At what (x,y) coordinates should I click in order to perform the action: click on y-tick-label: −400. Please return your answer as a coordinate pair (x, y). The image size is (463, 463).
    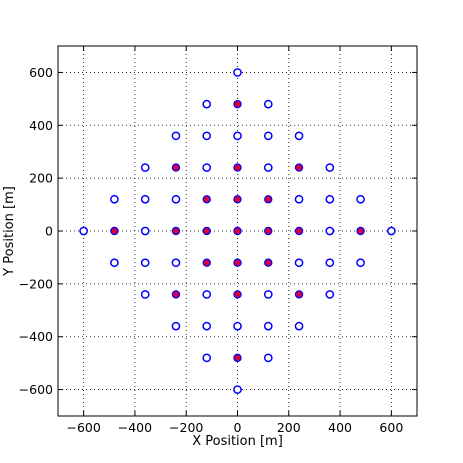
    Looking at the image, I should click on (36, 336).